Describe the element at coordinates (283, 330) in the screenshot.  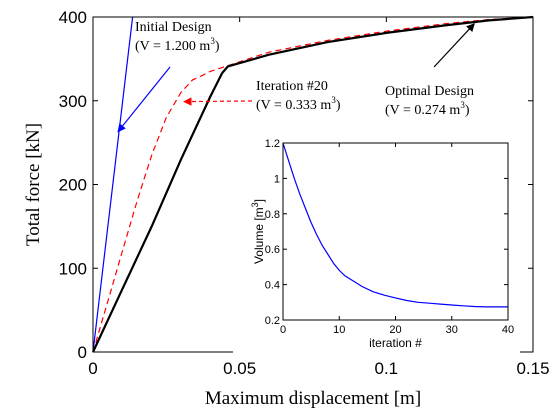
I see `inset-x-tick-label: 0` at that location.